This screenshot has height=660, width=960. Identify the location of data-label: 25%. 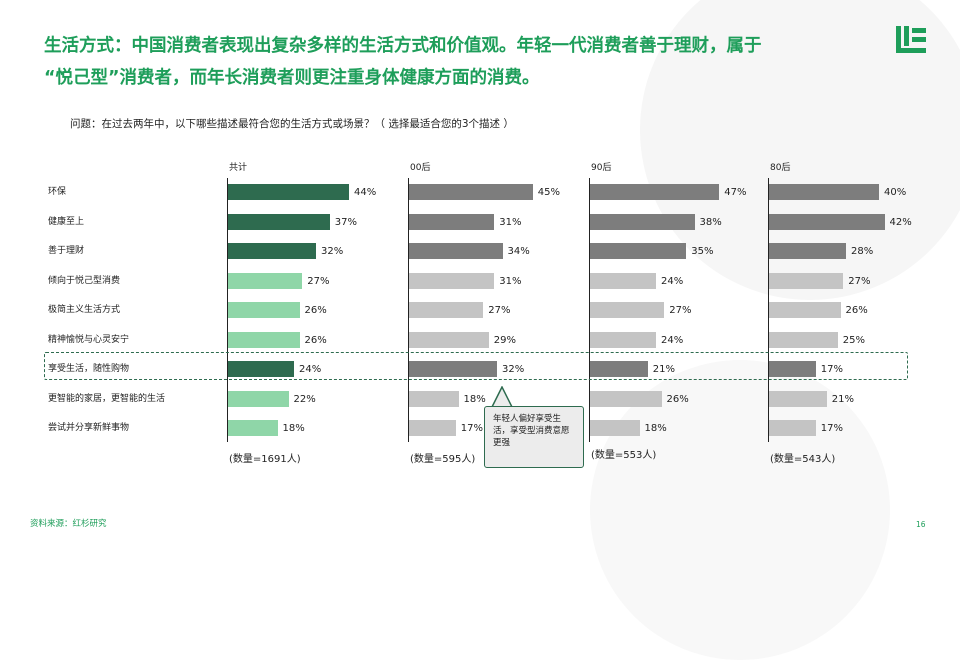
(853, 340).